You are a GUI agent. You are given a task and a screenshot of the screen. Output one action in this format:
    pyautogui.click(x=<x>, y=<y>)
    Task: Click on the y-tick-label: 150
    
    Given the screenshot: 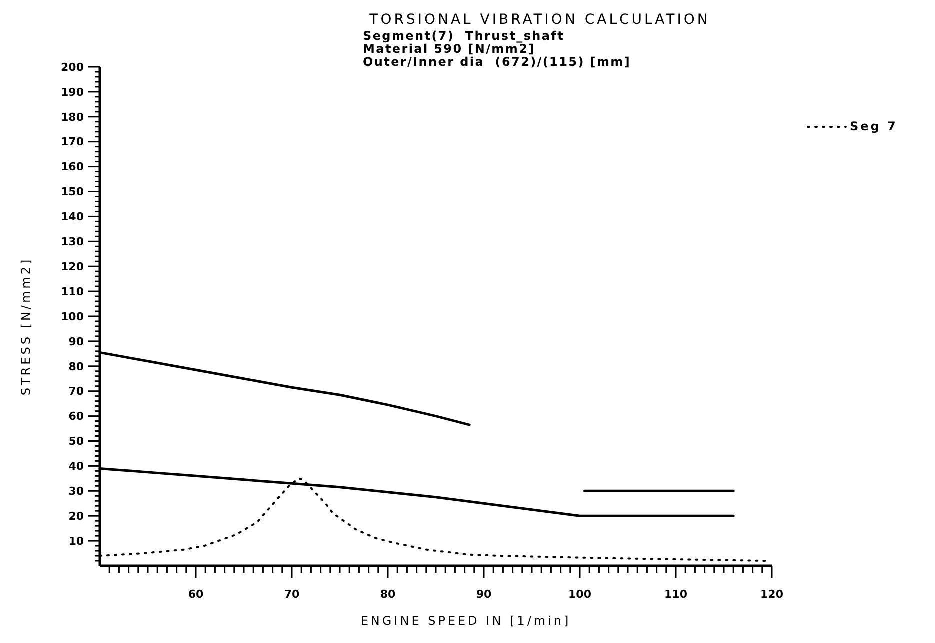 What is the action you would take?
    pyautogui.click(x=72, y=192)
    